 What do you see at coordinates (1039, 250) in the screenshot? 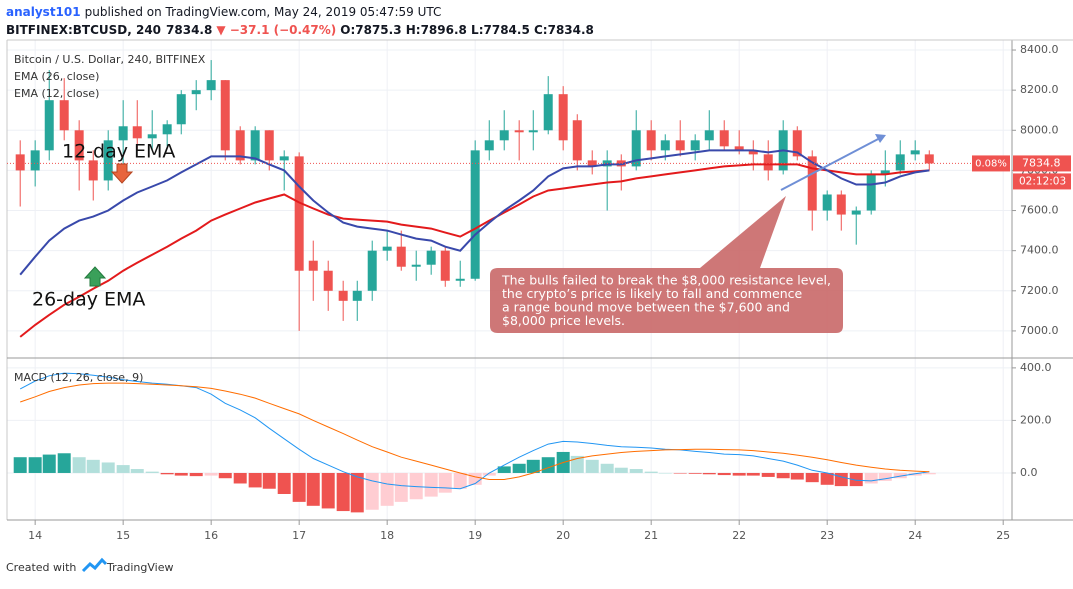
I see `y-tick-label: 7400.0` at bounding box center [1039, 250].